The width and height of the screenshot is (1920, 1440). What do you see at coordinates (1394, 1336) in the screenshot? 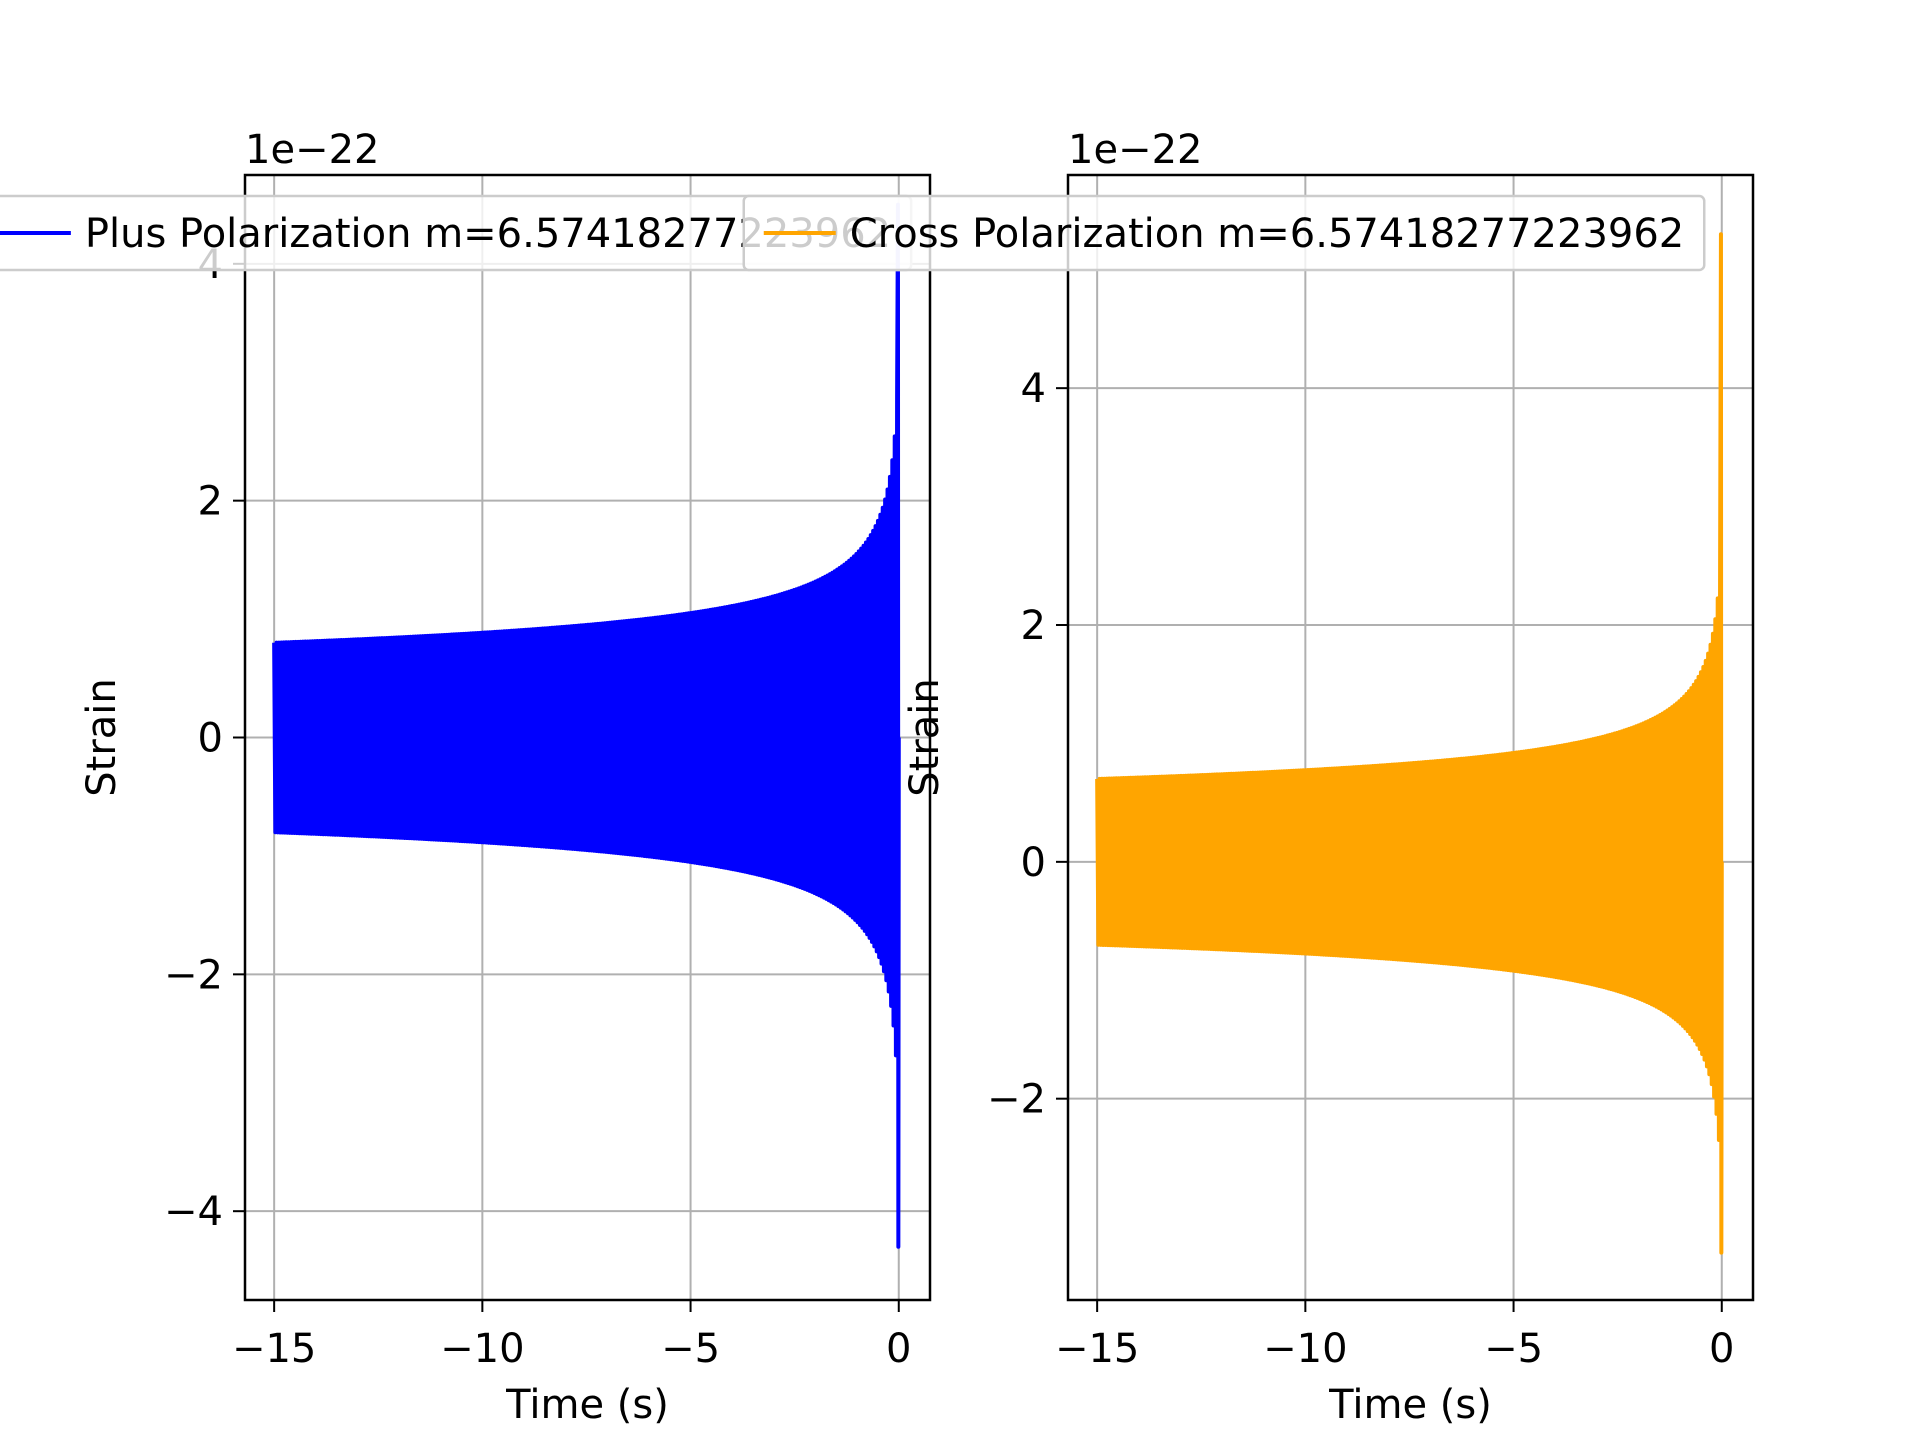
I see `right-x-ticks: −15 −10 −5 0` at bounding box center [1394, 1336].